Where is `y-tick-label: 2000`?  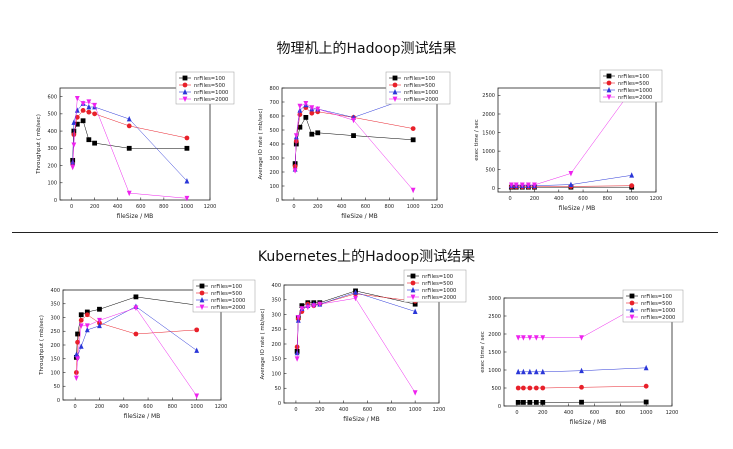 y-tick-label: 2000 is located at coordinates (488, 115).